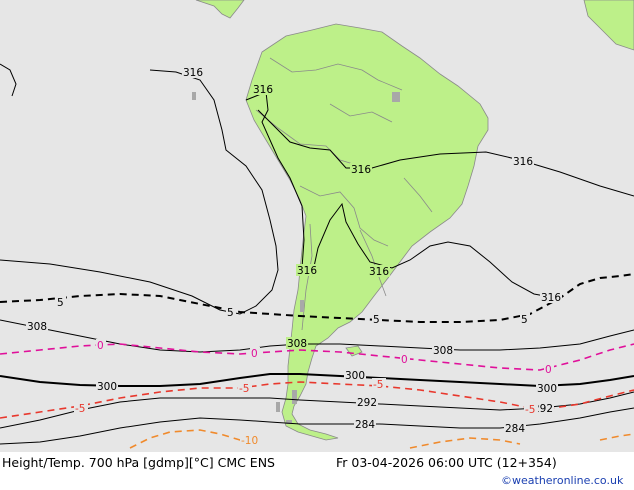  Describe the element at coordinates (317, 400) in the screenshot. I see `isotherm-minus5` at that location.